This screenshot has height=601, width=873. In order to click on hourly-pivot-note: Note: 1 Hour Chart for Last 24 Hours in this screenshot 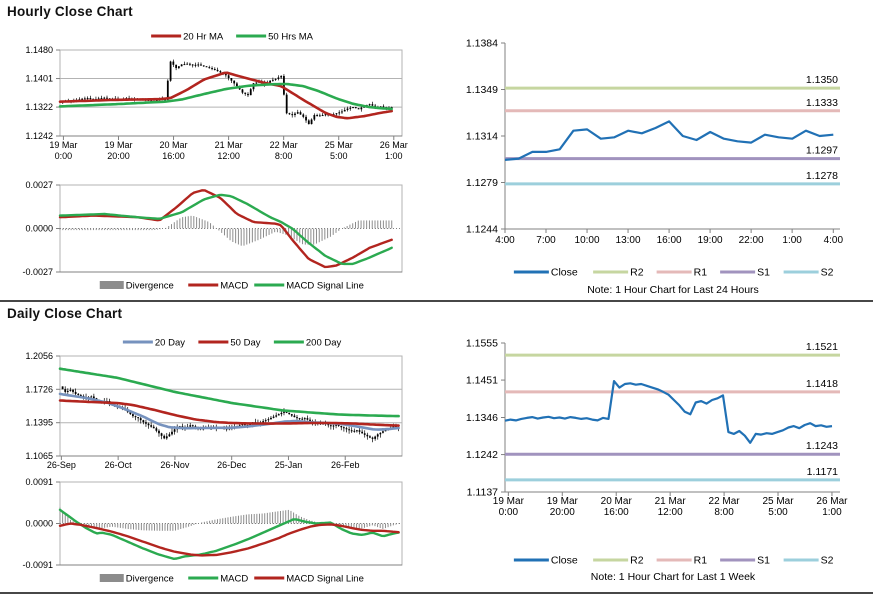, I will do `click(673, 290)`.